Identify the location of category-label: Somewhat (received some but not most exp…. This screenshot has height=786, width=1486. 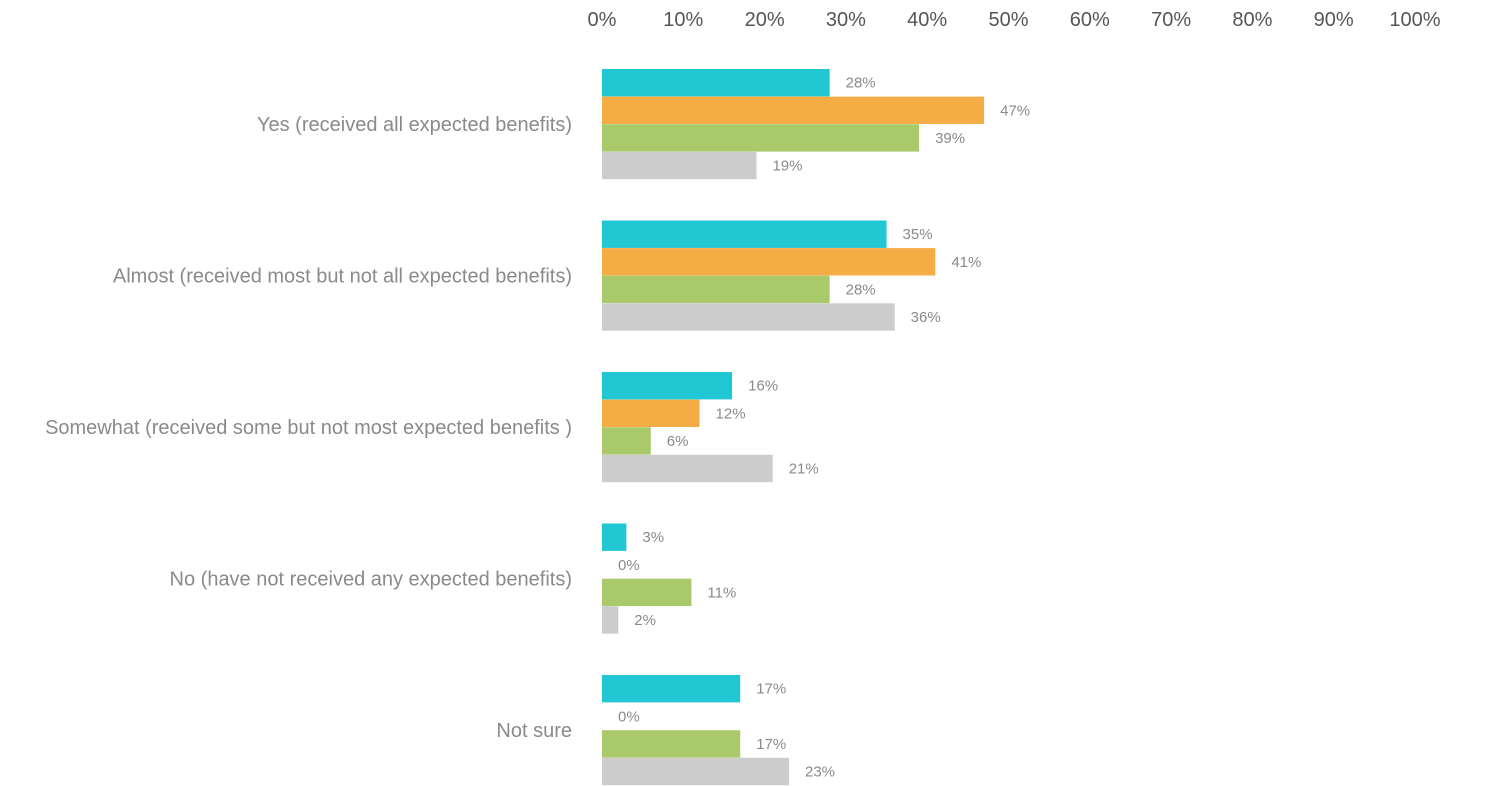
(308, 428).